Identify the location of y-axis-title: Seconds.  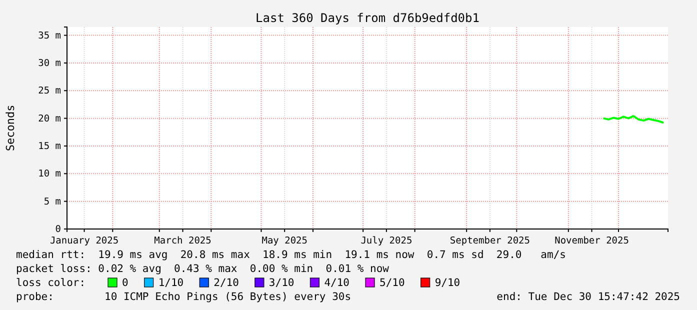
(10, 128).